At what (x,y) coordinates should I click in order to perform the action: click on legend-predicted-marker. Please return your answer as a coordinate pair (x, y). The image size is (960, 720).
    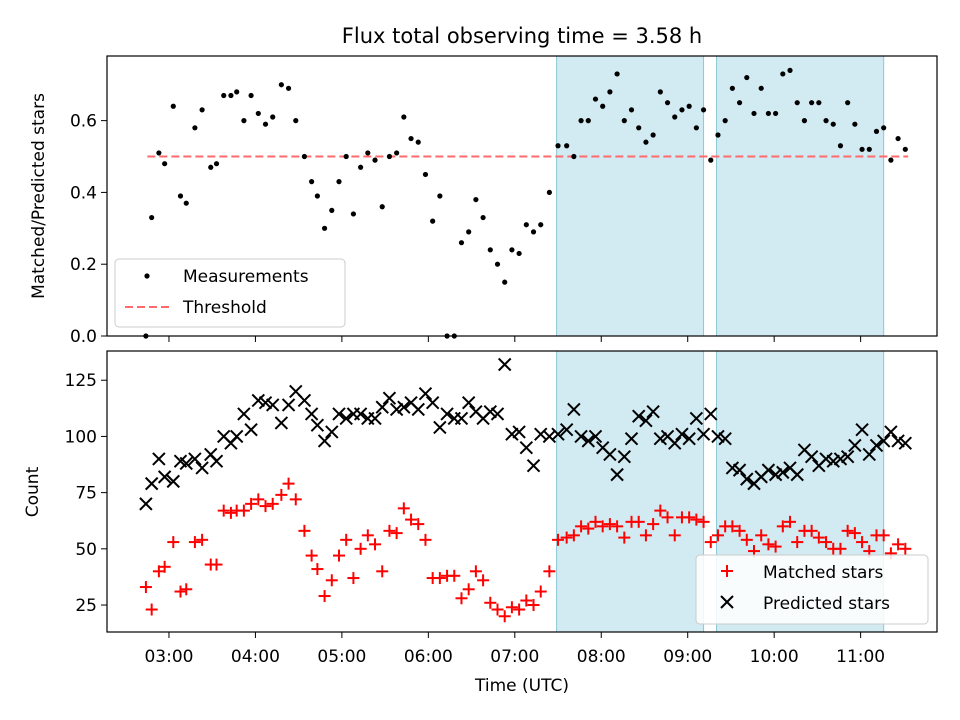
    Looking at the image, I should click on (727, 602).